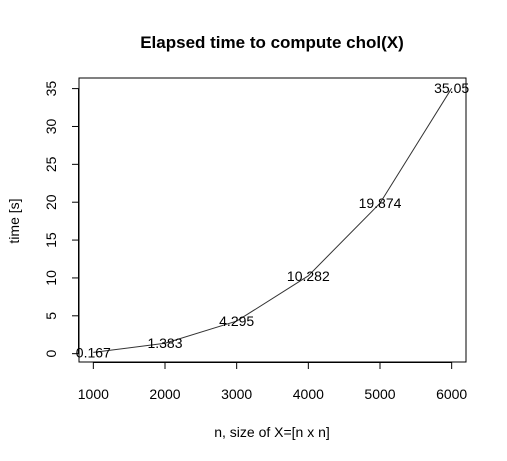  I want to click on x-tick-label: 5000, so click(379, 394).